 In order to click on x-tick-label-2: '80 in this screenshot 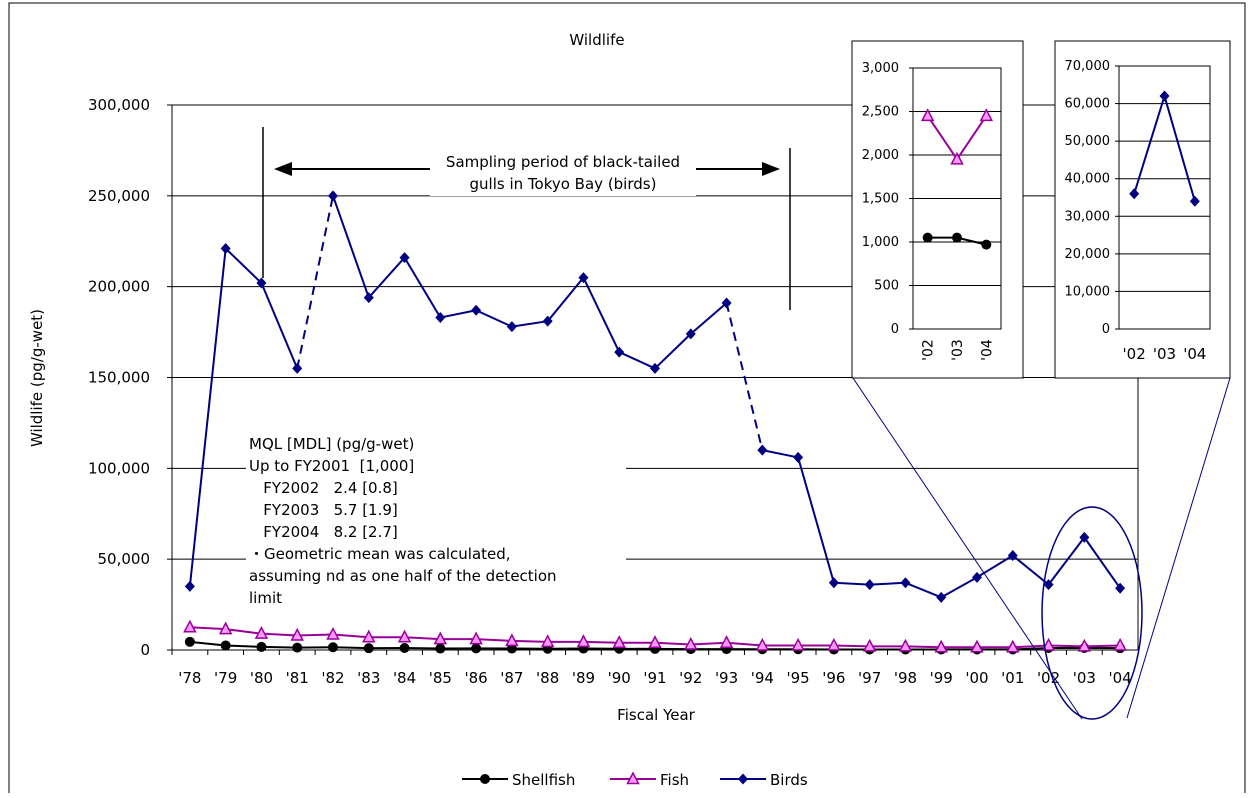, I will do `click(261, 678)`.